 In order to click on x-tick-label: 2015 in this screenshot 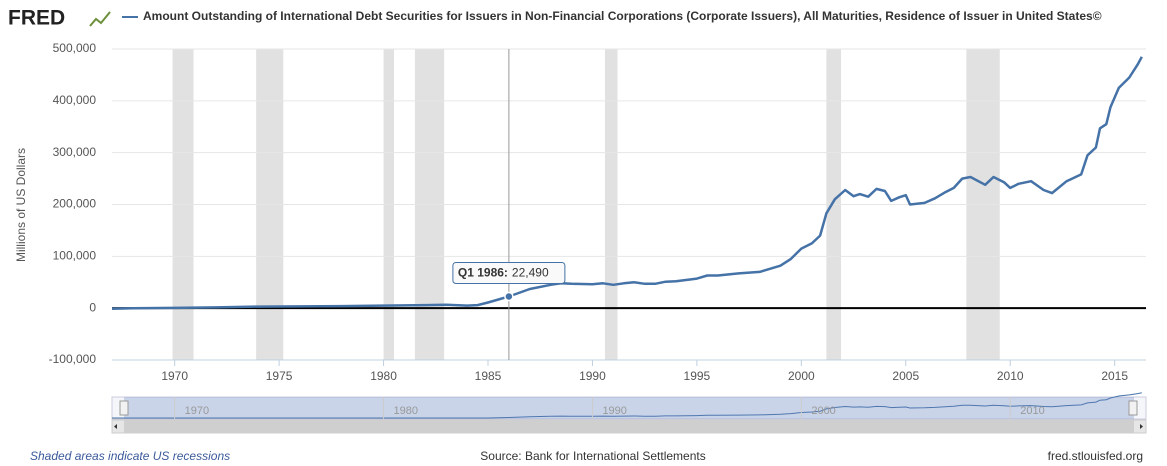, I will do `click(1114, 376)`.